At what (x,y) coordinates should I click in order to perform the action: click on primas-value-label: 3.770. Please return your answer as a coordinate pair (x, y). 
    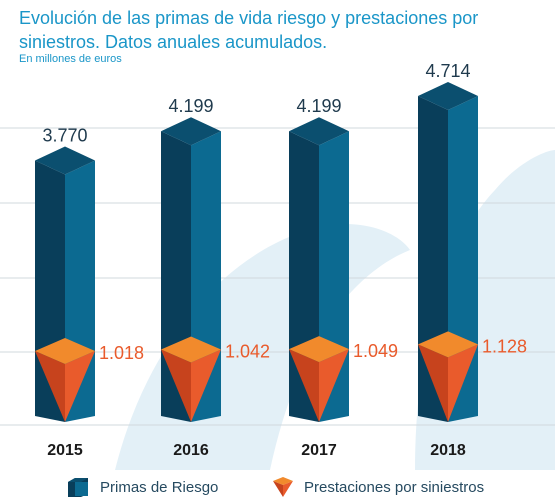
    Looking at the image, I should click on (64, 136).